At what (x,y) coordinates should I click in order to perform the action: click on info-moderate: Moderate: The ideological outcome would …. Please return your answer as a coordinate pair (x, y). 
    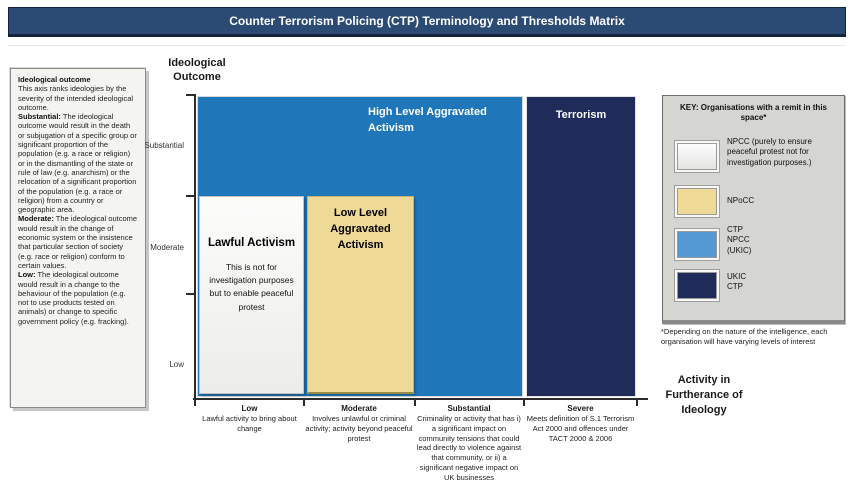
    Looking at the image, I should click on (78, 242).